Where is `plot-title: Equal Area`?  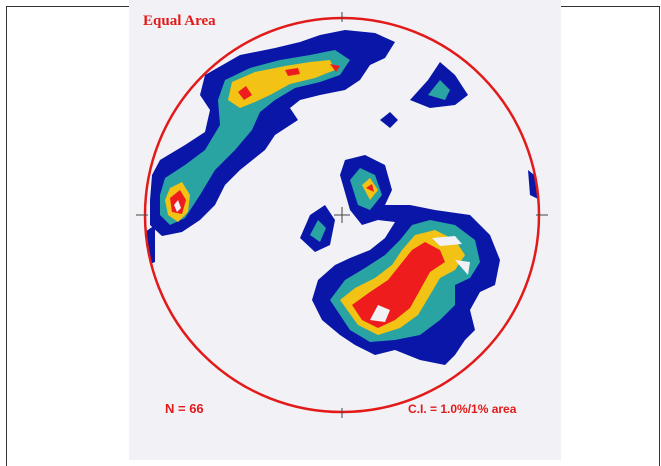 plot-title: Equal Area is located at coordinates (179, 21).